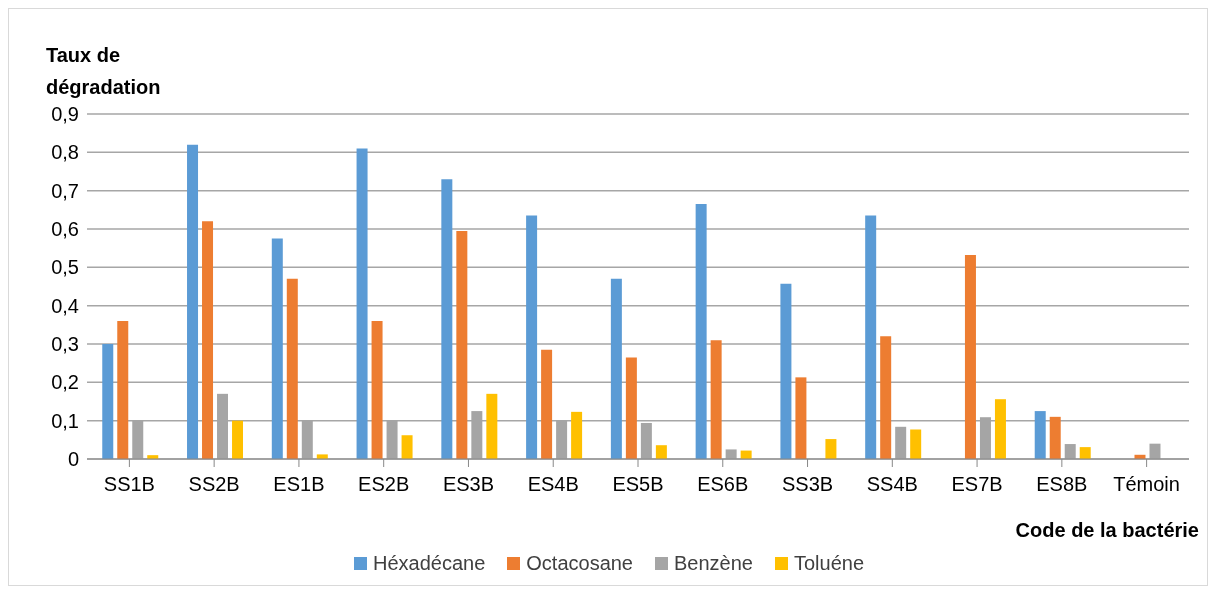  Describe the element at coordinates (65, 114) in the screenshot. I see `y-tick-label: 0,9` at that location.